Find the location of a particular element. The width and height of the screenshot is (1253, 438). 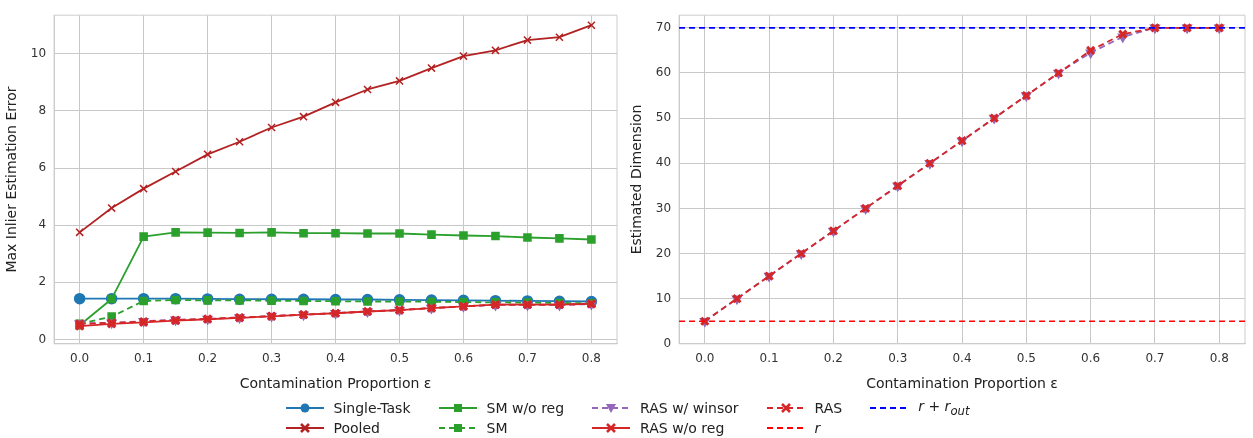

y-tick-label: 8 is located at coordinates (42, 110).